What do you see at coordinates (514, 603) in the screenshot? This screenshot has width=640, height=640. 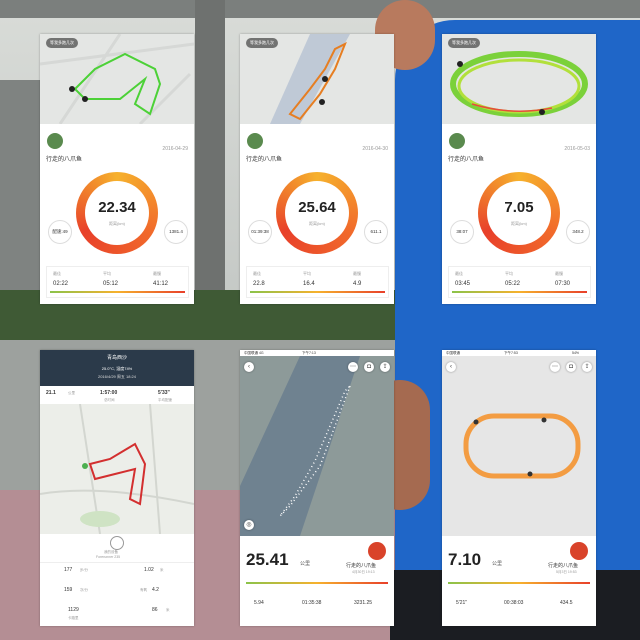 I see `stat-value: 00:38:03` at bounding box center [514, 603].